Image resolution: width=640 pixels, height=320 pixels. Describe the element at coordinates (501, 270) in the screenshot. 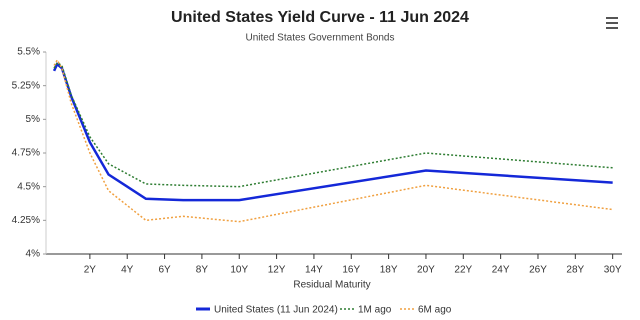

I see `x-tick-label: 24Y` at that location.